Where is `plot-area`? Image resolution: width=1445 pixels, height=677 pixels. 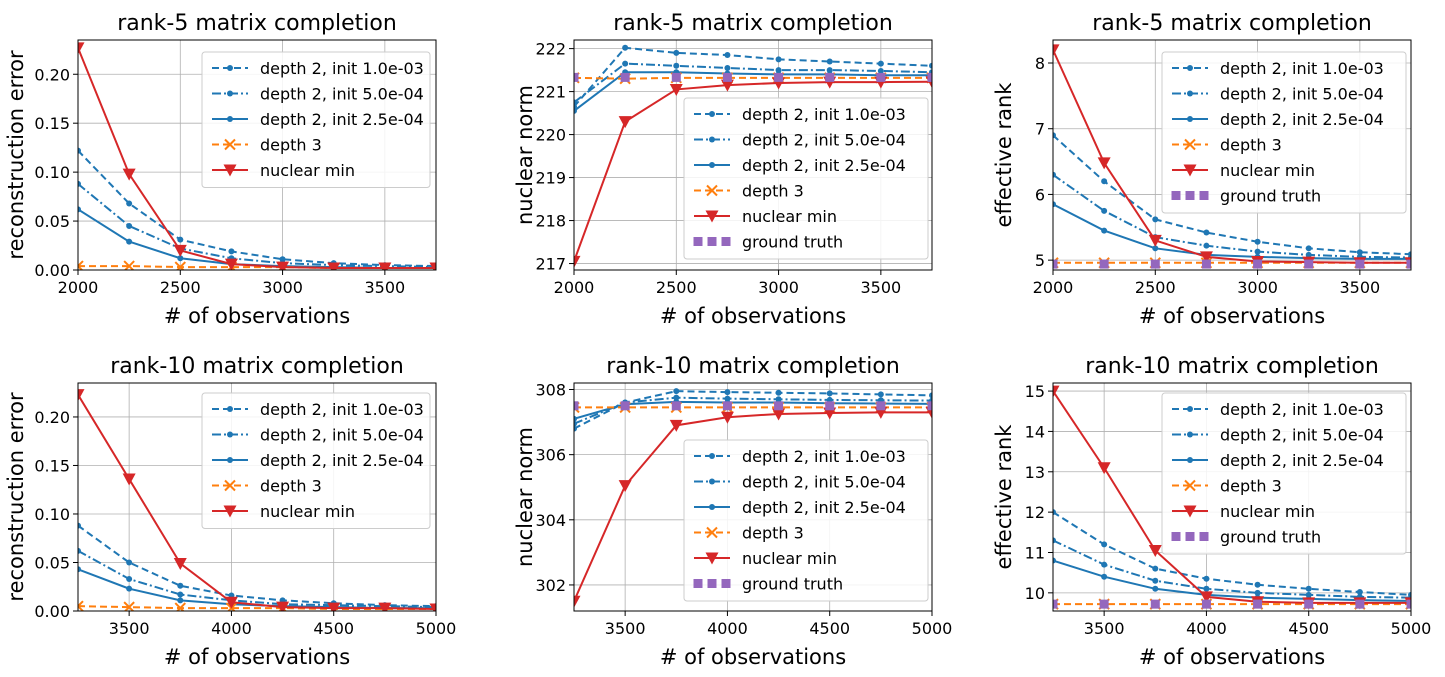 plot-area is located at coordinates (1232, 497).